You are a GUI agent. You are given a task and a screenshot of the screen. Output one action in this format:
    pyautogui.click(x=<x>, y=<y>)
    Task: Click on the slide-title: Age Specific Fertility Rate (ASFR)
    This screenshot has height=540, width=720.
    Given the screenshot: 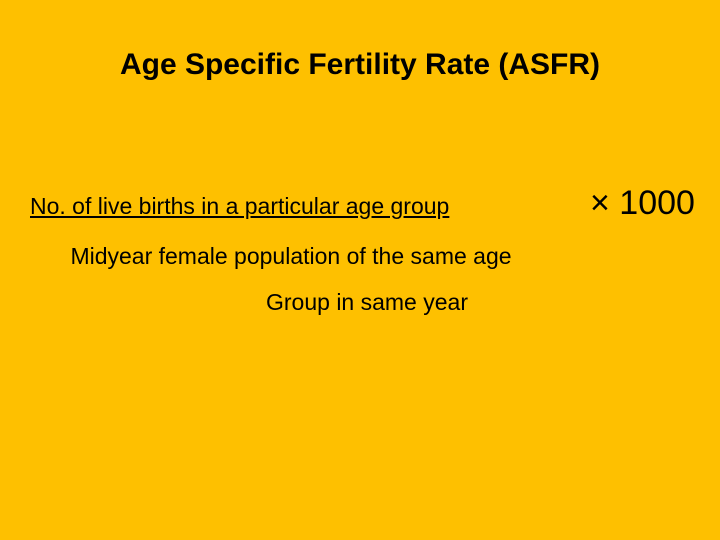 What is the action you would take?
    pyautogui.click(x=360, y=64)
    